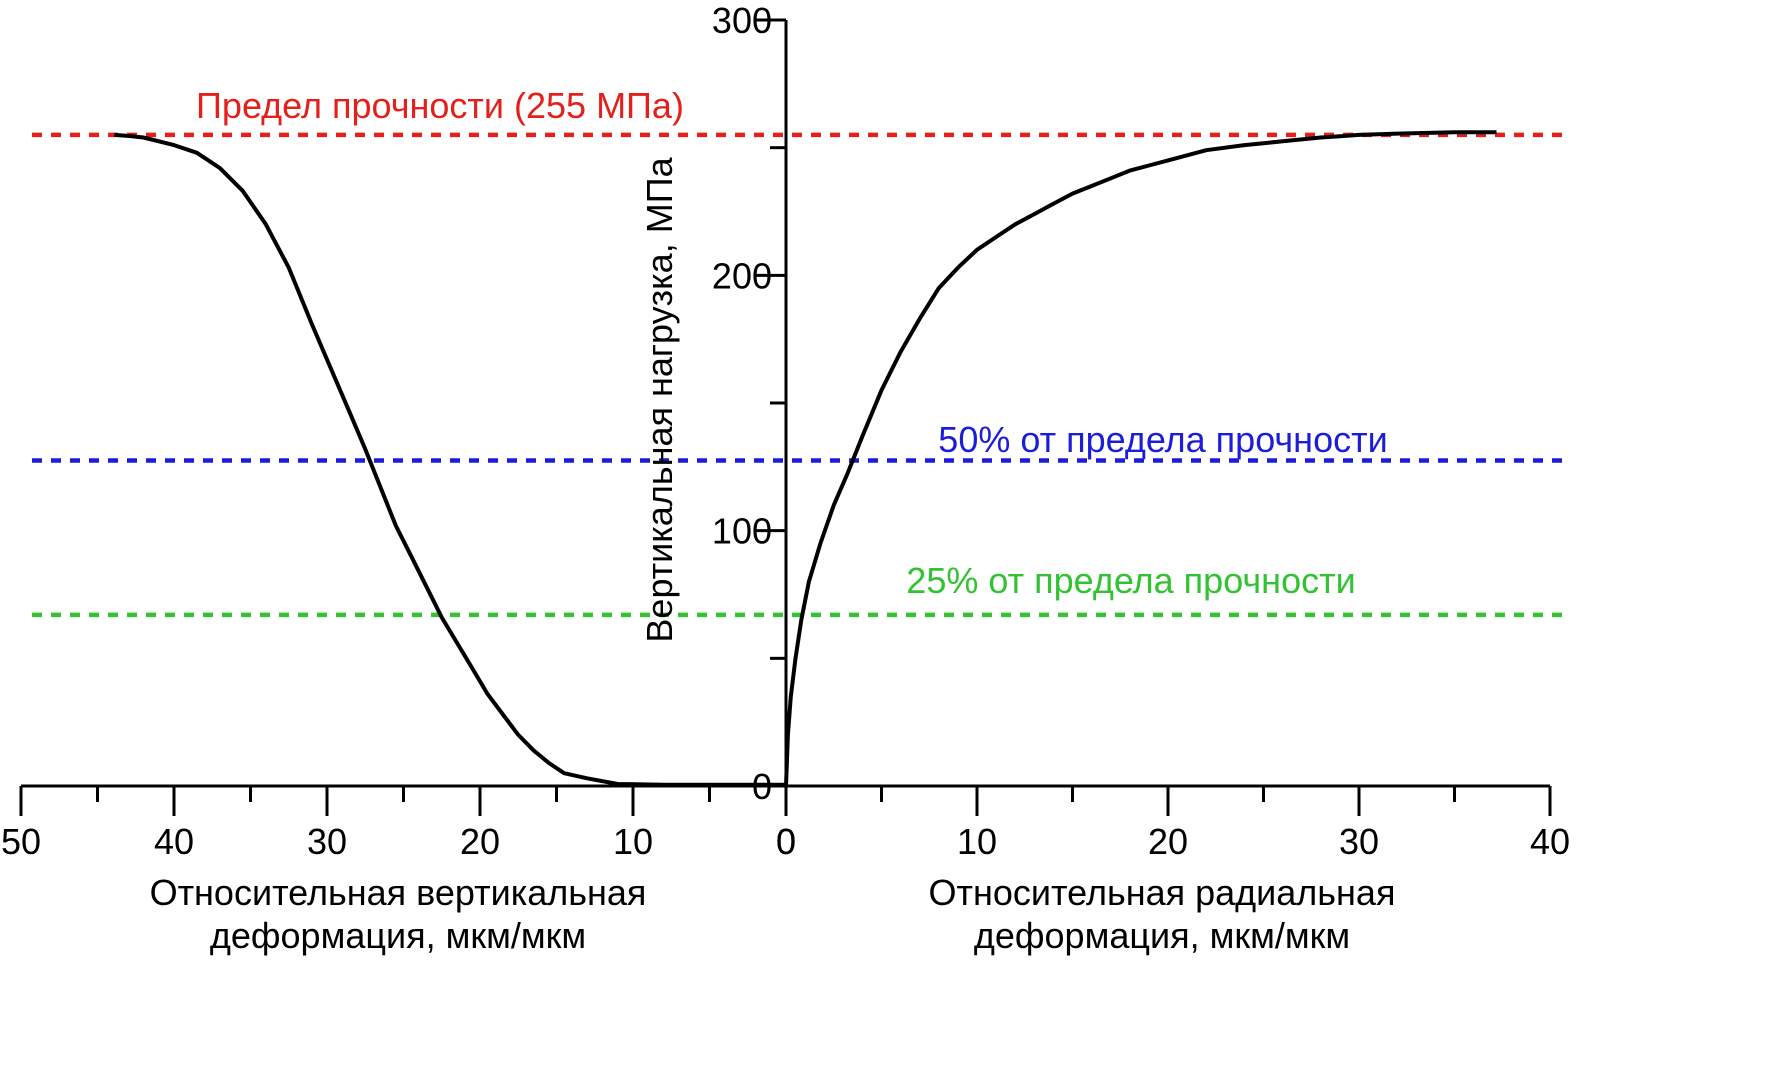  I want to click on x-tick-label: 0, so click(786, 841).